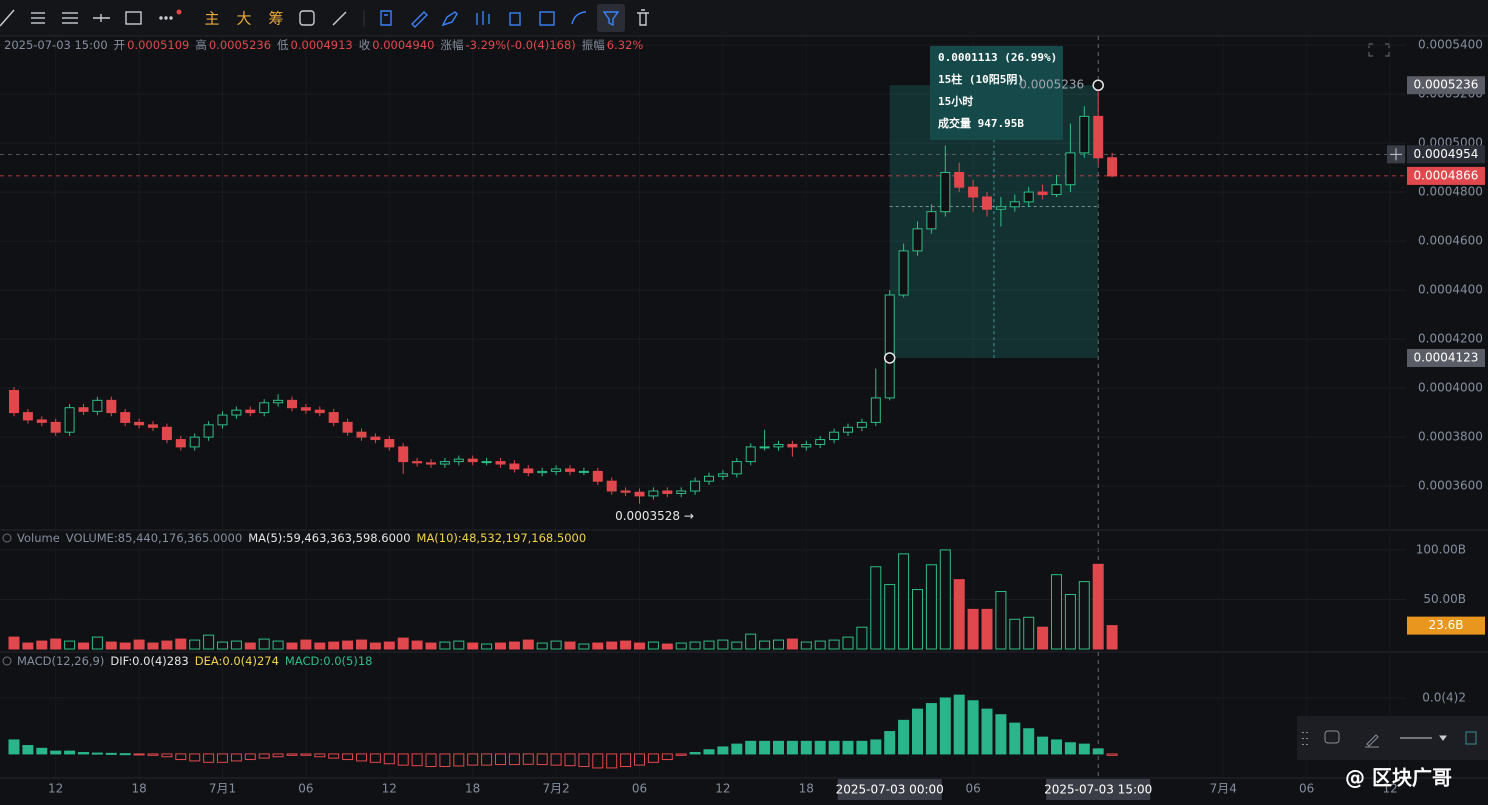  I want to click on bottom-toolbar, so click(1392, 738).